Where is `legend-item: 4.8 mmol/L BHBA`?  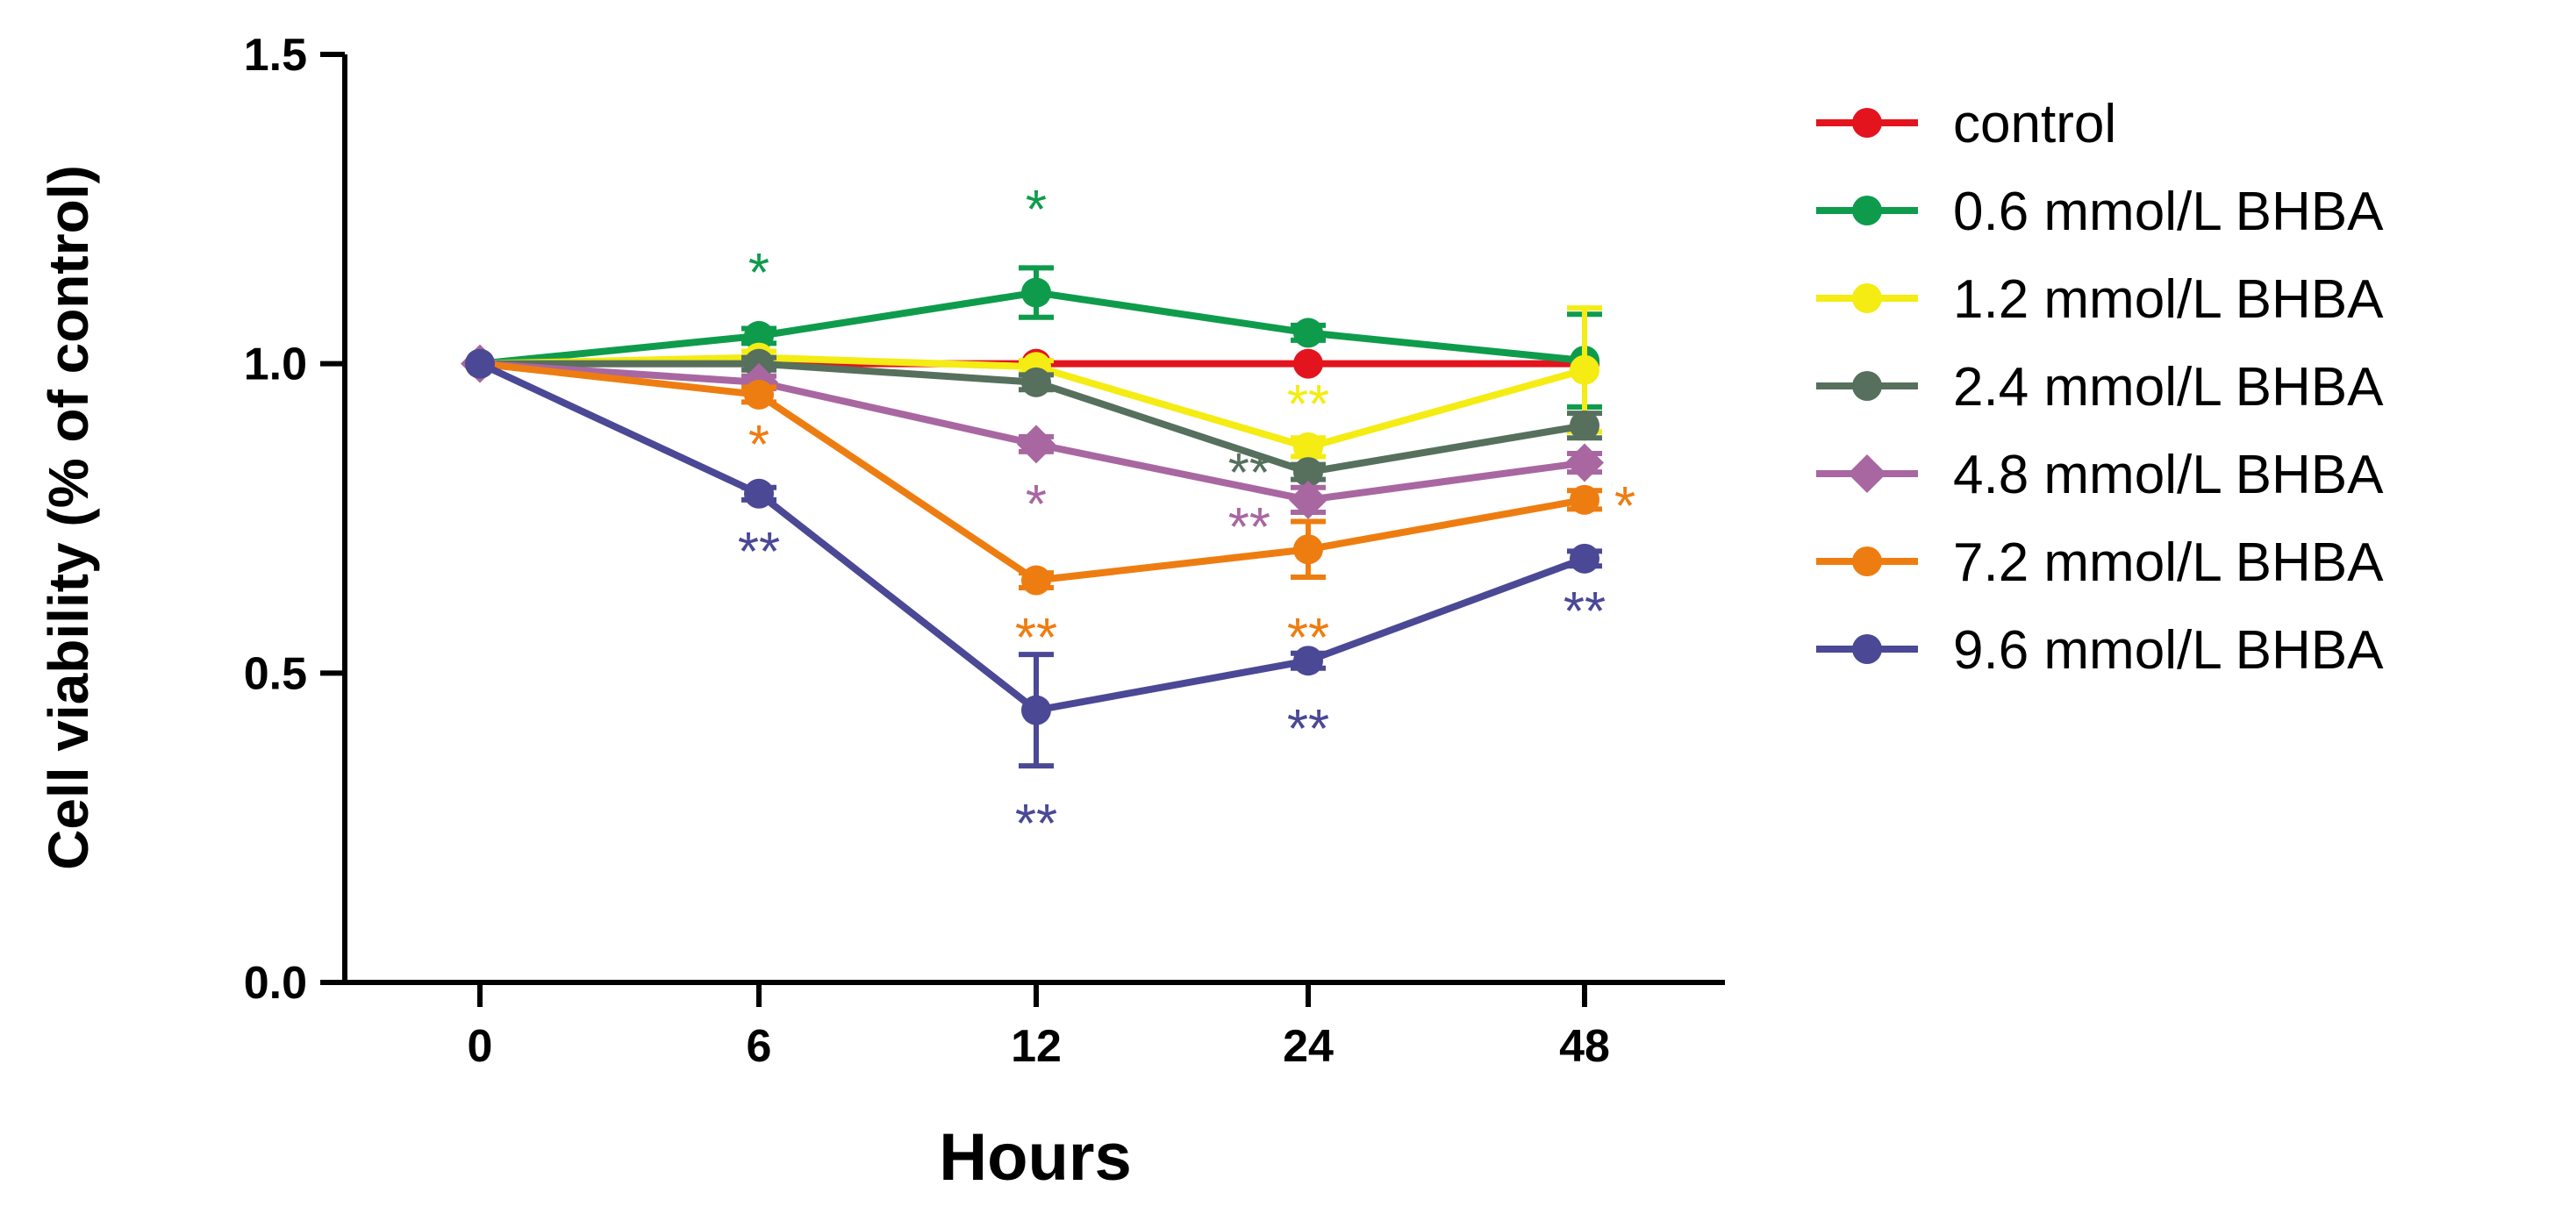 legend-item: 4.8 mmol/L BHBA is located at coordinates (2100, 475).